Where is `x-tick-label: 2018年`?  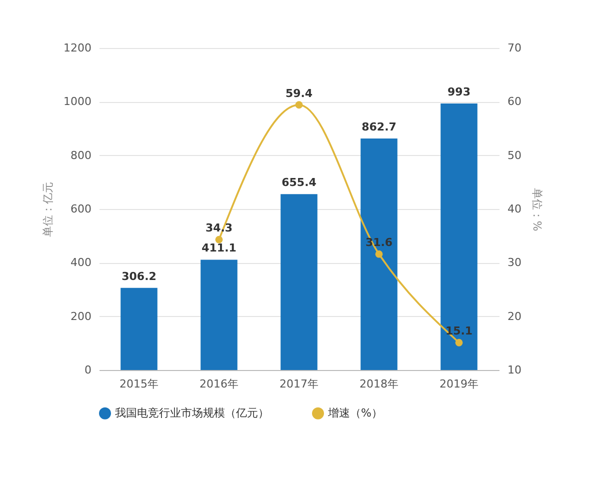
x-tick-label: 2018年 is located at coordinates (379, 384).